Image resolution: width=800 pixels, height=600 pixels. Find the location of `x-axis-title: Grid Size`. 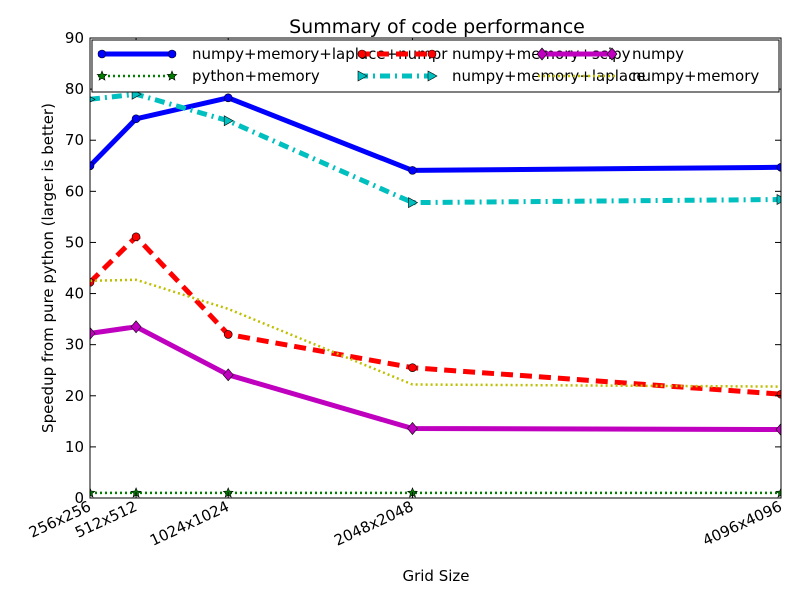

x-axis-title: Grid Size is located at coordinates (435, 576).